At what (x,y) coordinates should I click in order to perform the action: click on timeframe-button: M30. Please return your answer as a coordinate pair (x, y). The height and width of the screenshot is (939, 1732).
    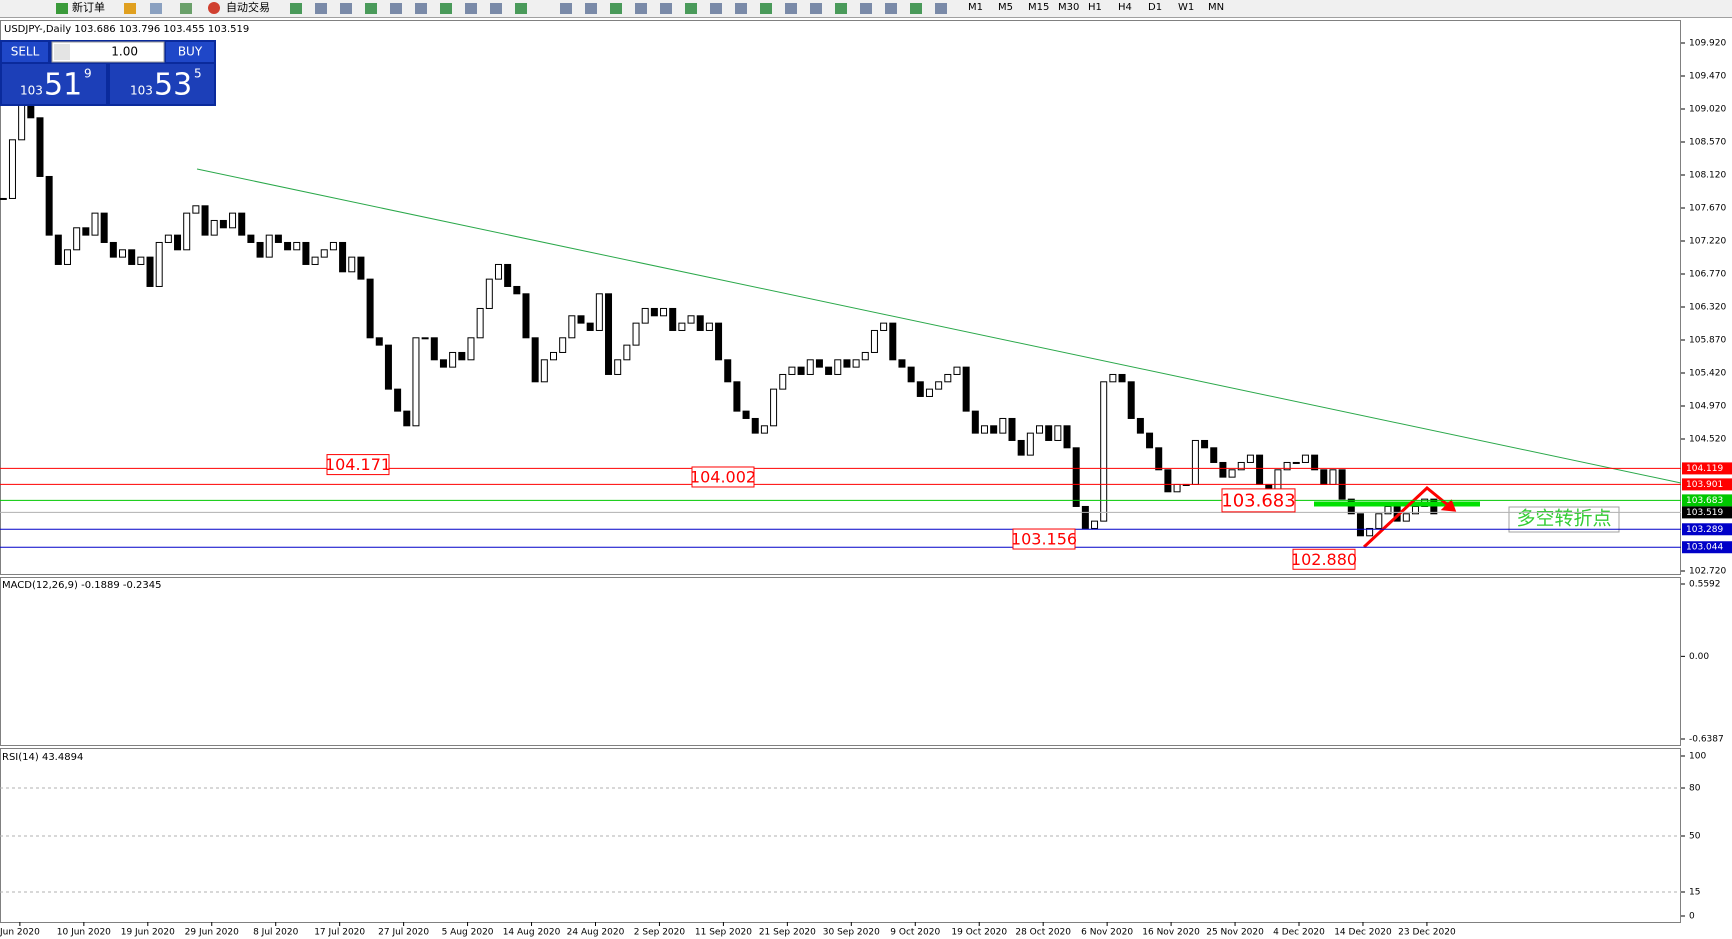
    Looking at the image, I should click on (1068, 7).